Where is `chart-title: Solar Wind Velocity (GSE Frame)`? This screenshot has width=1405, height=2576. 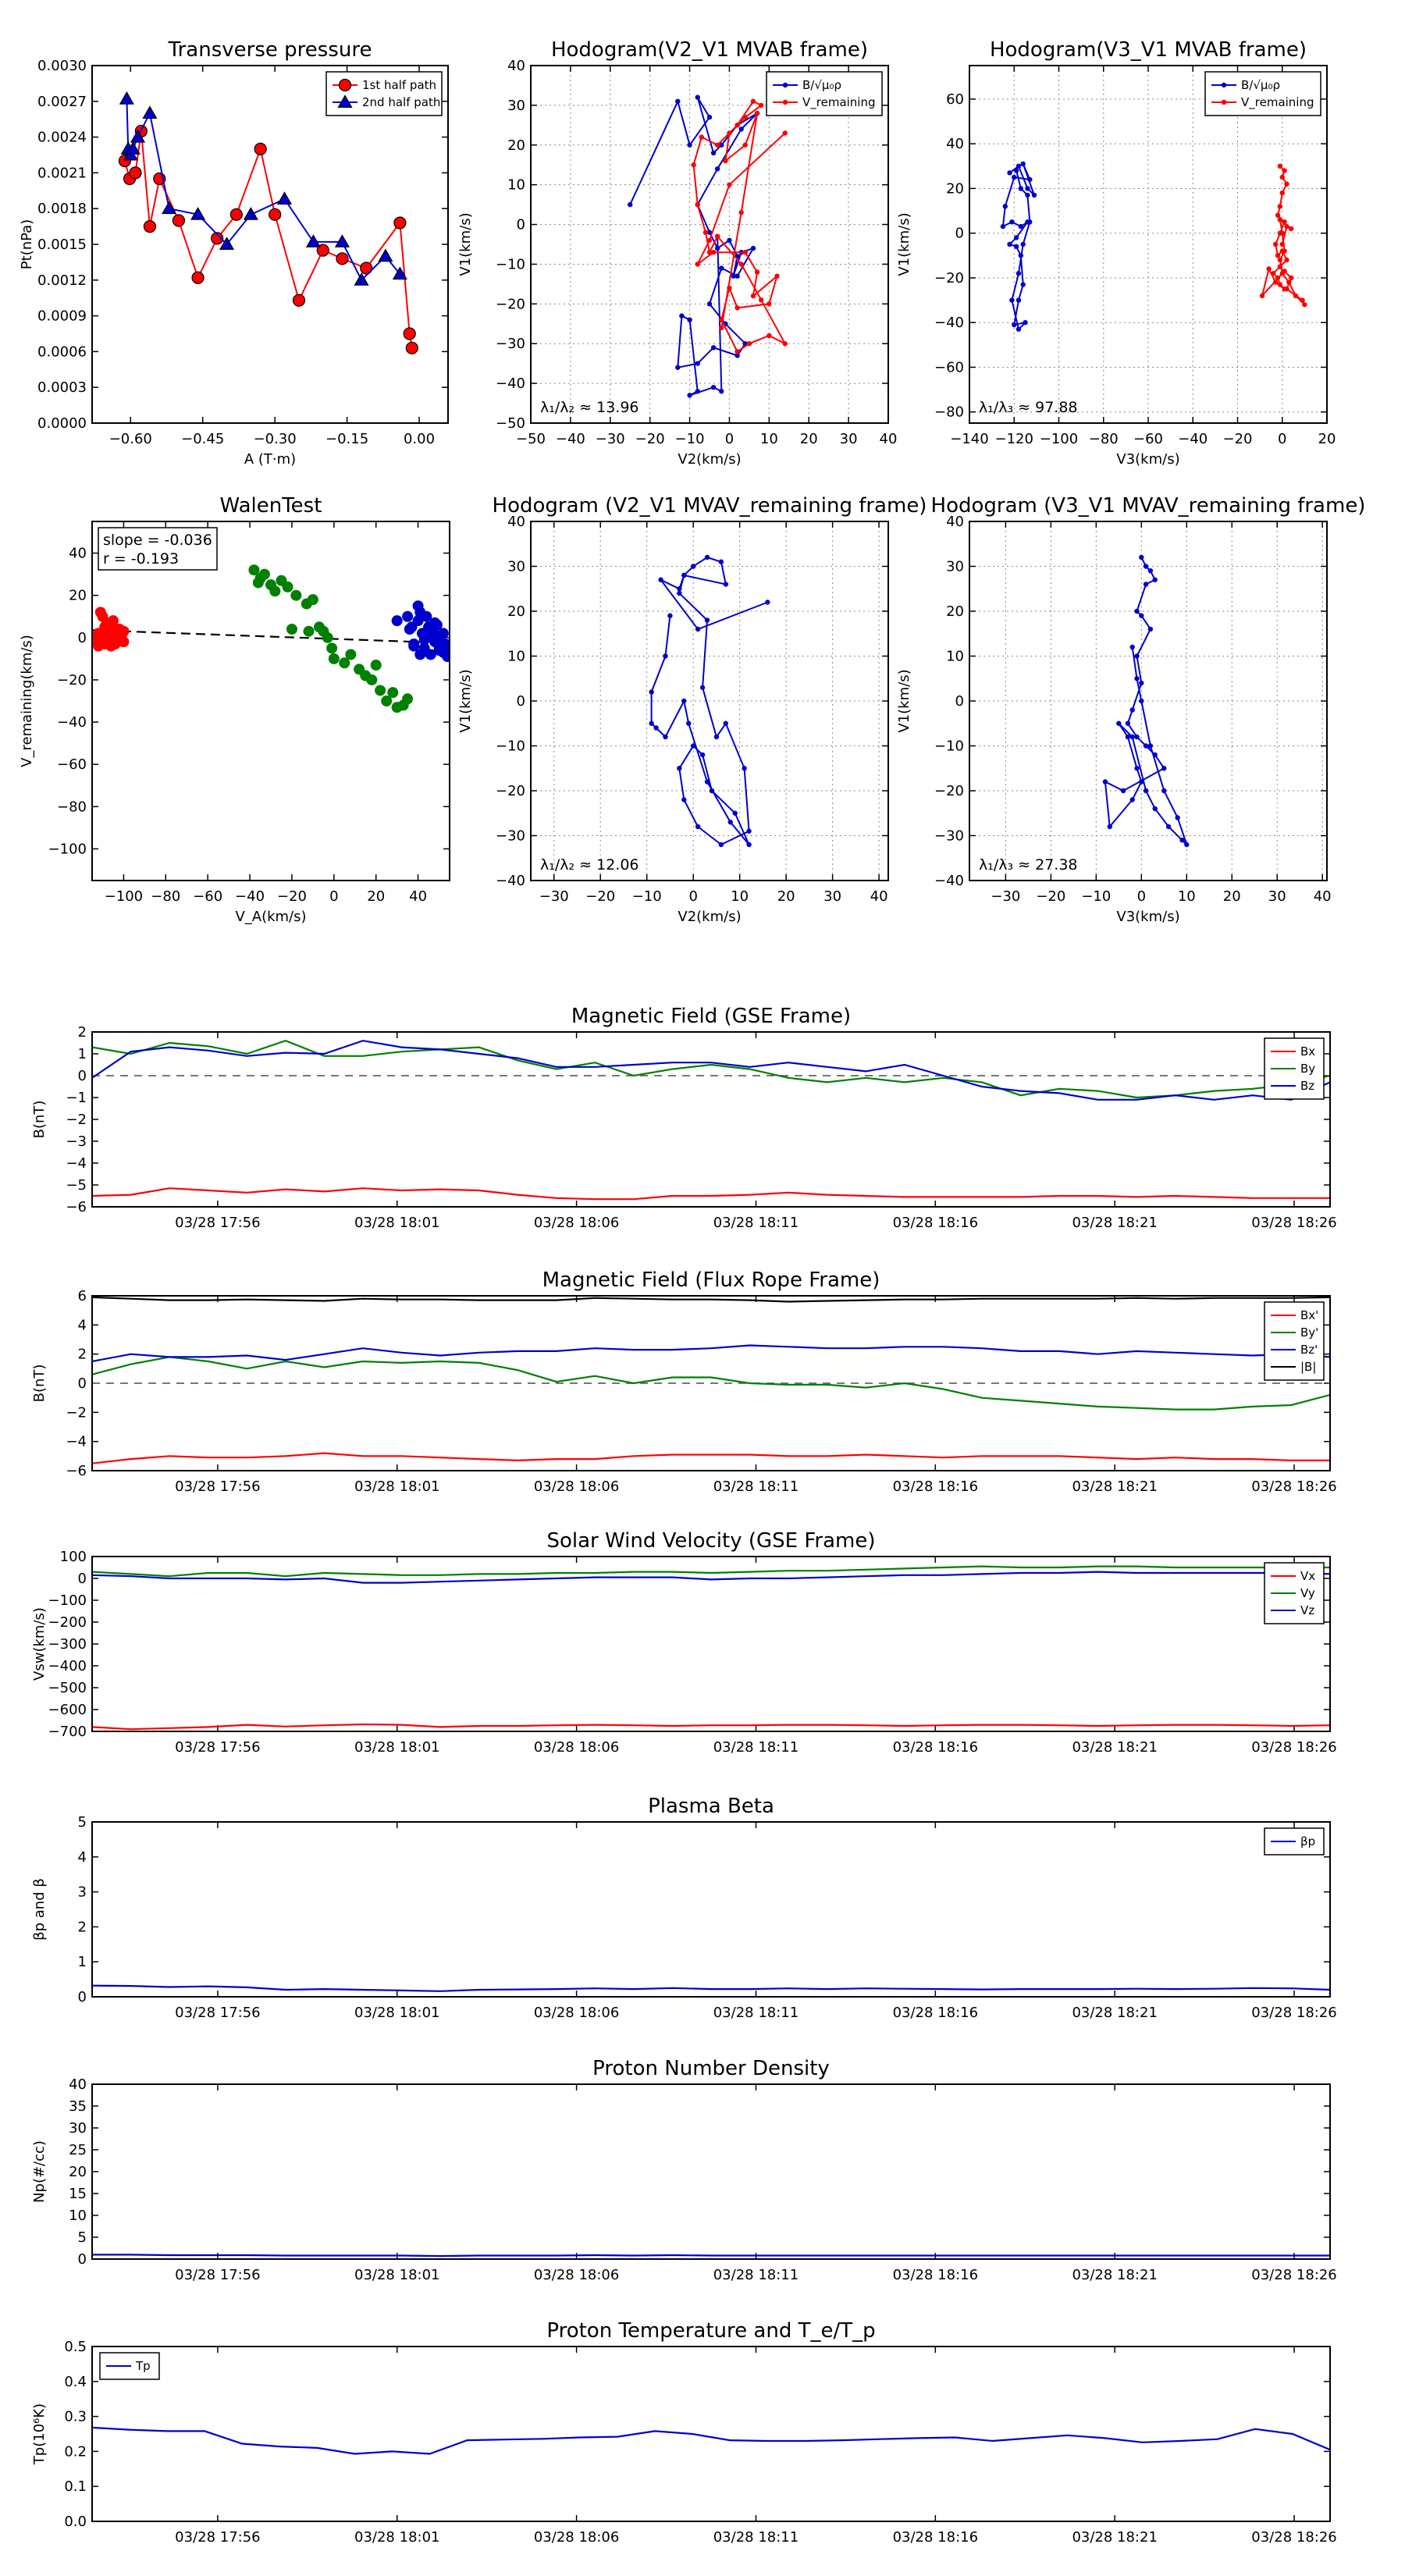
chart-title: Solar Wind Velocity (GSE Frame) is located at coordinates (711, 1541).